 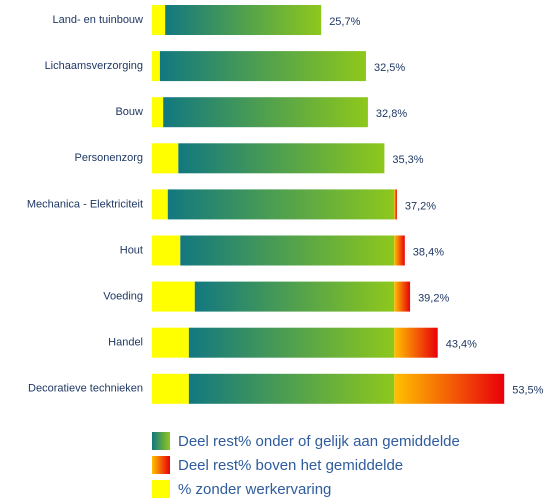 What do you see at coordinates (290, 465) in the screenshot?
I see `legend-label: Deel rest% boven het gemiddelde` at bounding box center [290, 465].